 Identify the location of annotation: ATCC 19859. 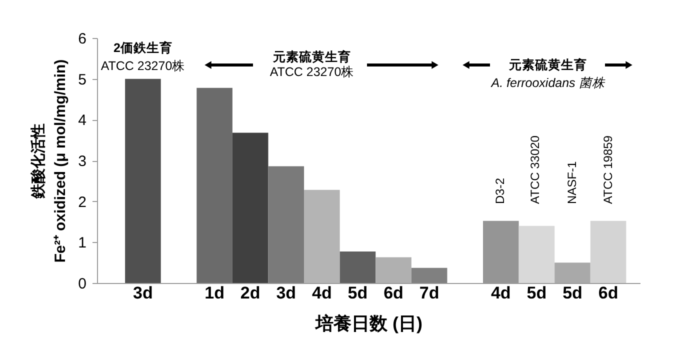
(608, 169).